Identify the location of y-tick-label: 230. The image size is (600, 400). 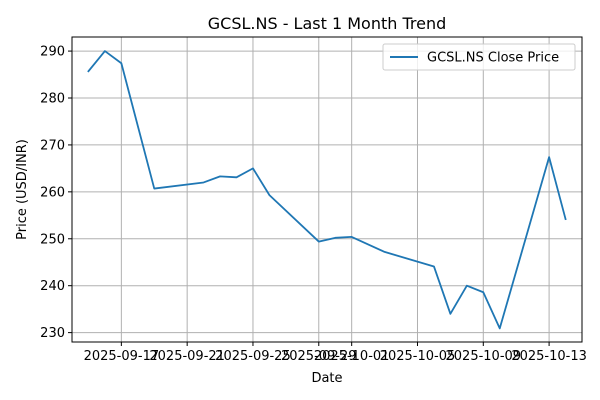
(52, 333).